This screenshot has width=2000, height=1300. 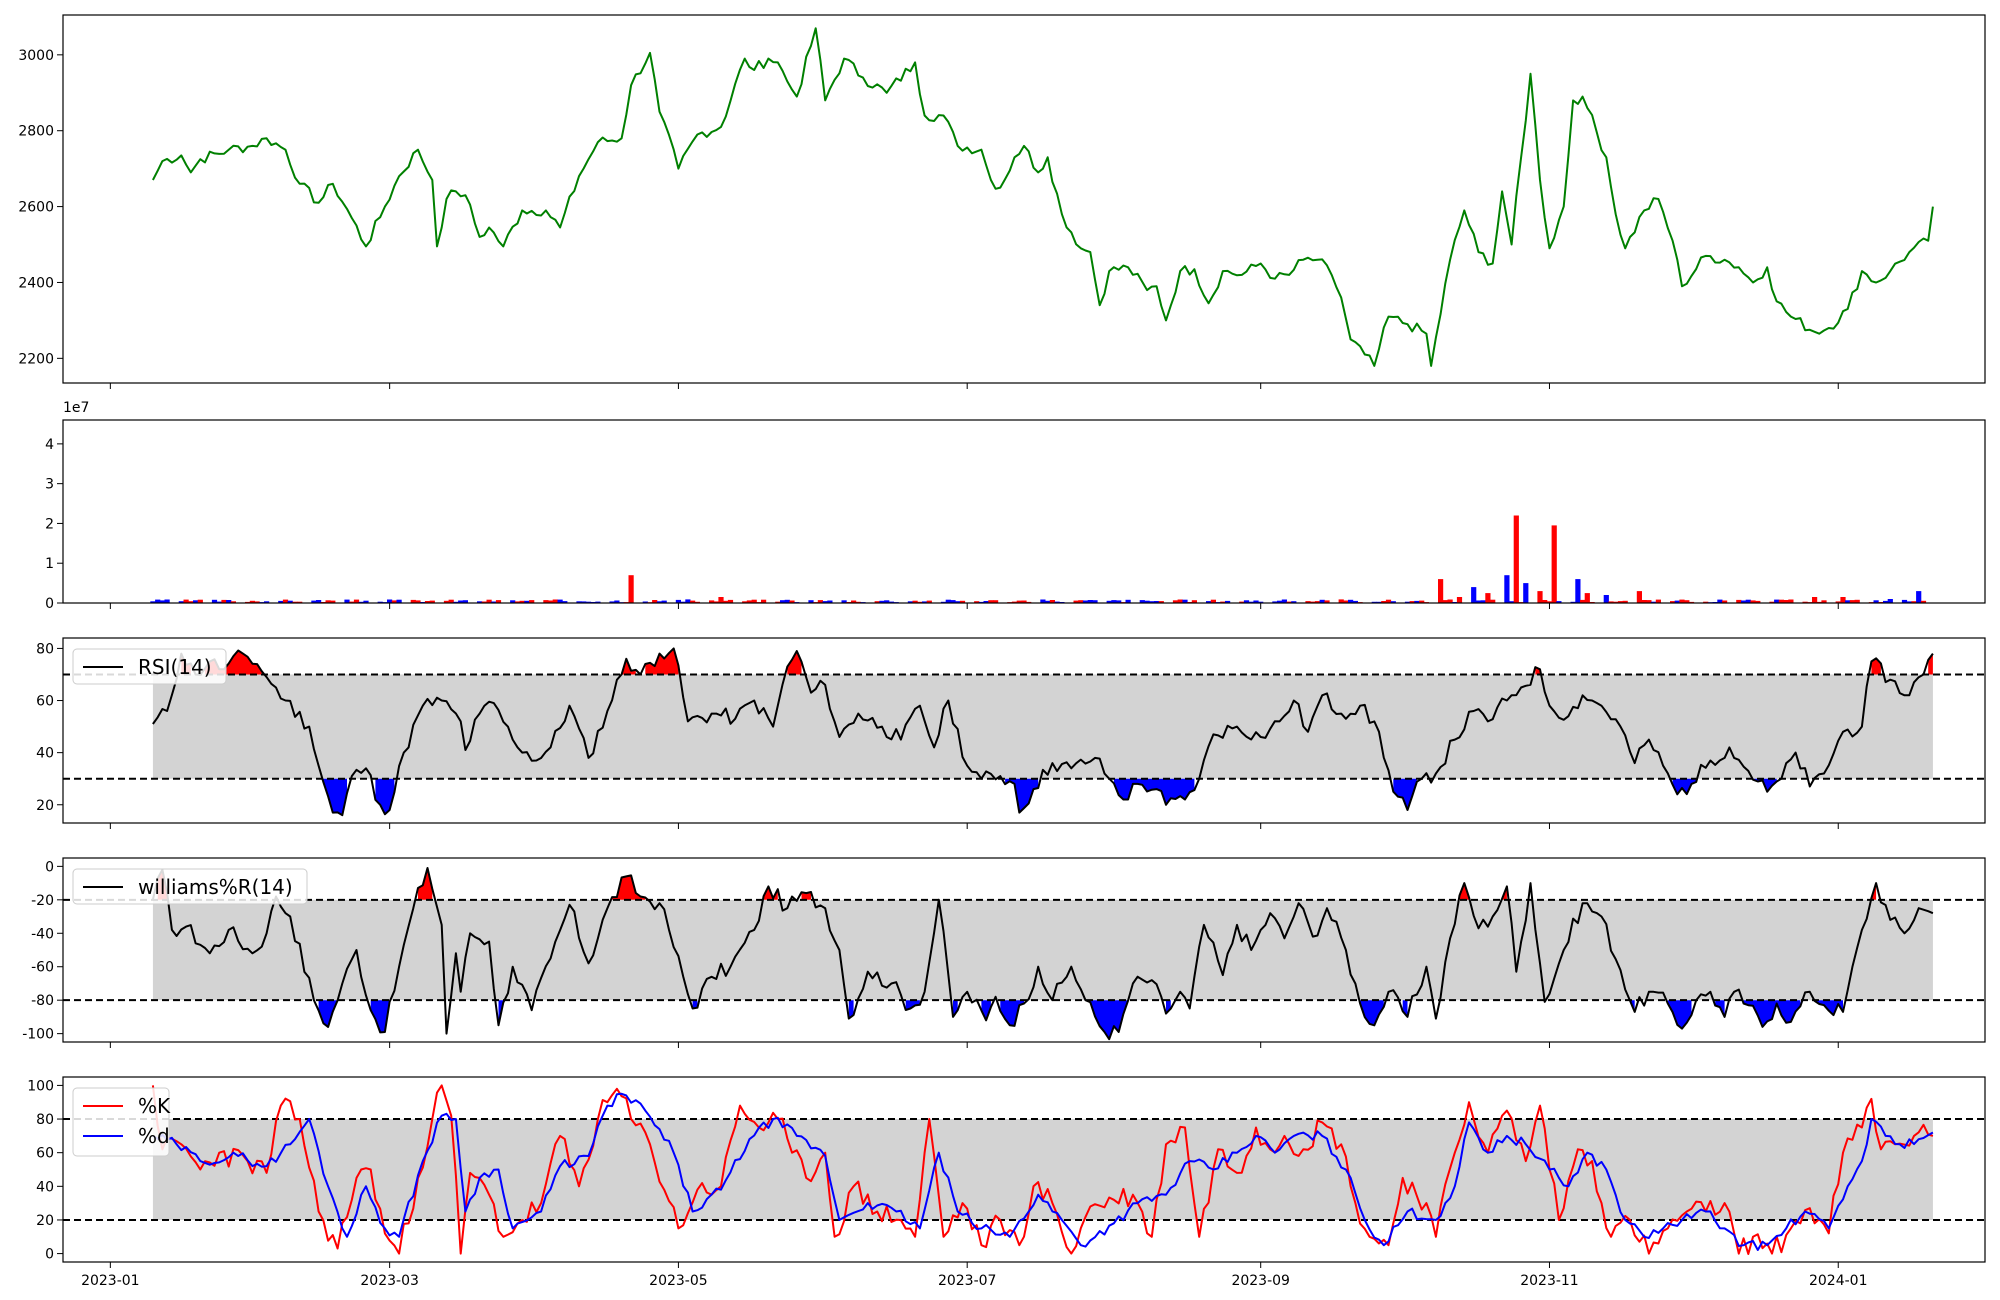 I want to click on x-tick-label: 2023-09, so click(x=1260, y=1281).